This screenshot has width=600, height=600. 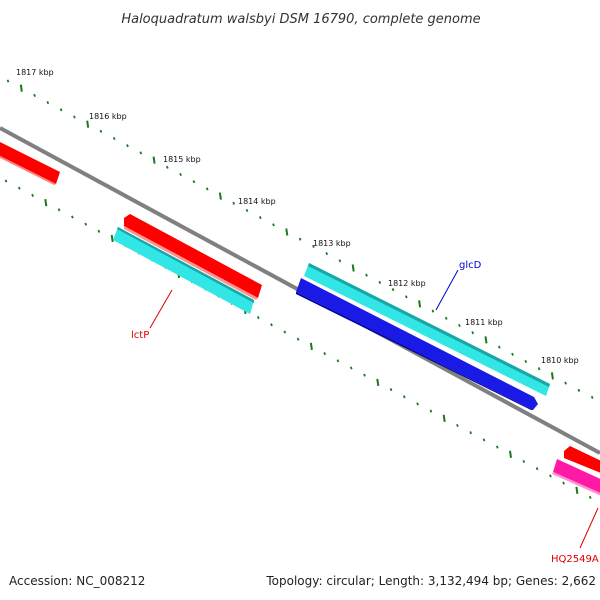 I want to click on gene-glcd, so click(x=427, y=329).